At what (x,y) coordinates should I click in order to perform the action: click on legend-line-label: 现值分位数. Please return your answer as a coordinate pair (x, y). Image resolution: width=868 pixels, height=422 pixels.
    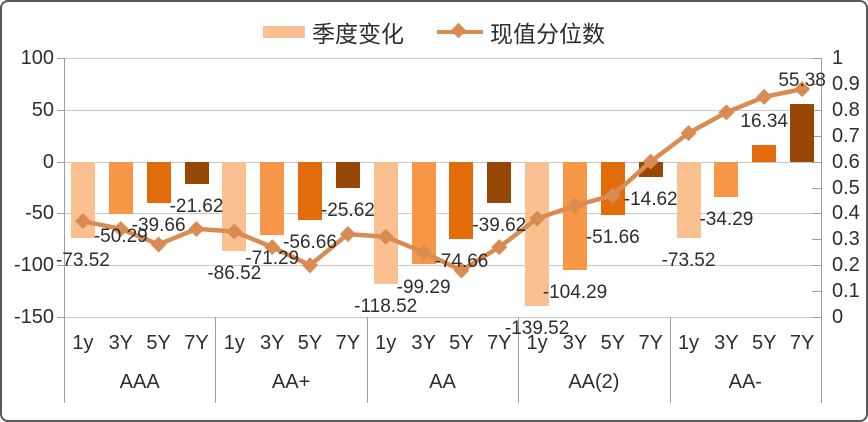
    Looking at the image, I should click on (547, 34).